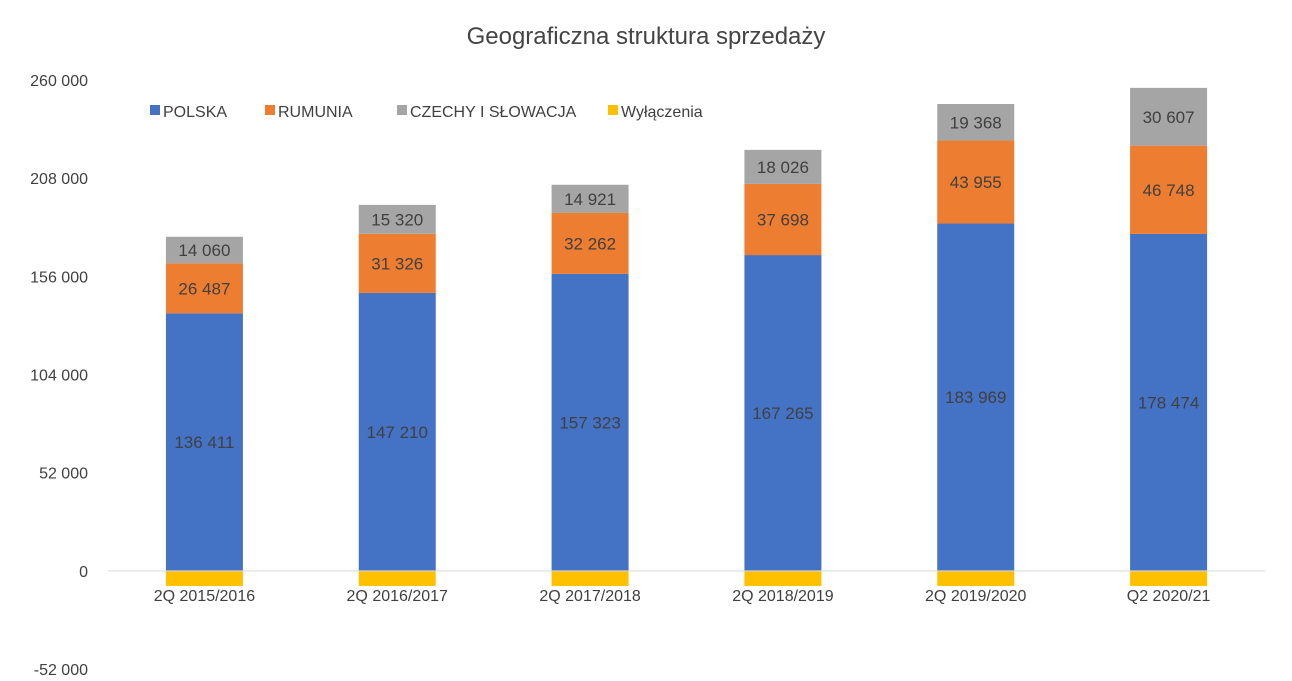 This screenshot has width=1292, height=681. Describe the element at coordinates (1169, 596) in the screenshot. I see `x-tick-label: Q2 2020/21` at that location.